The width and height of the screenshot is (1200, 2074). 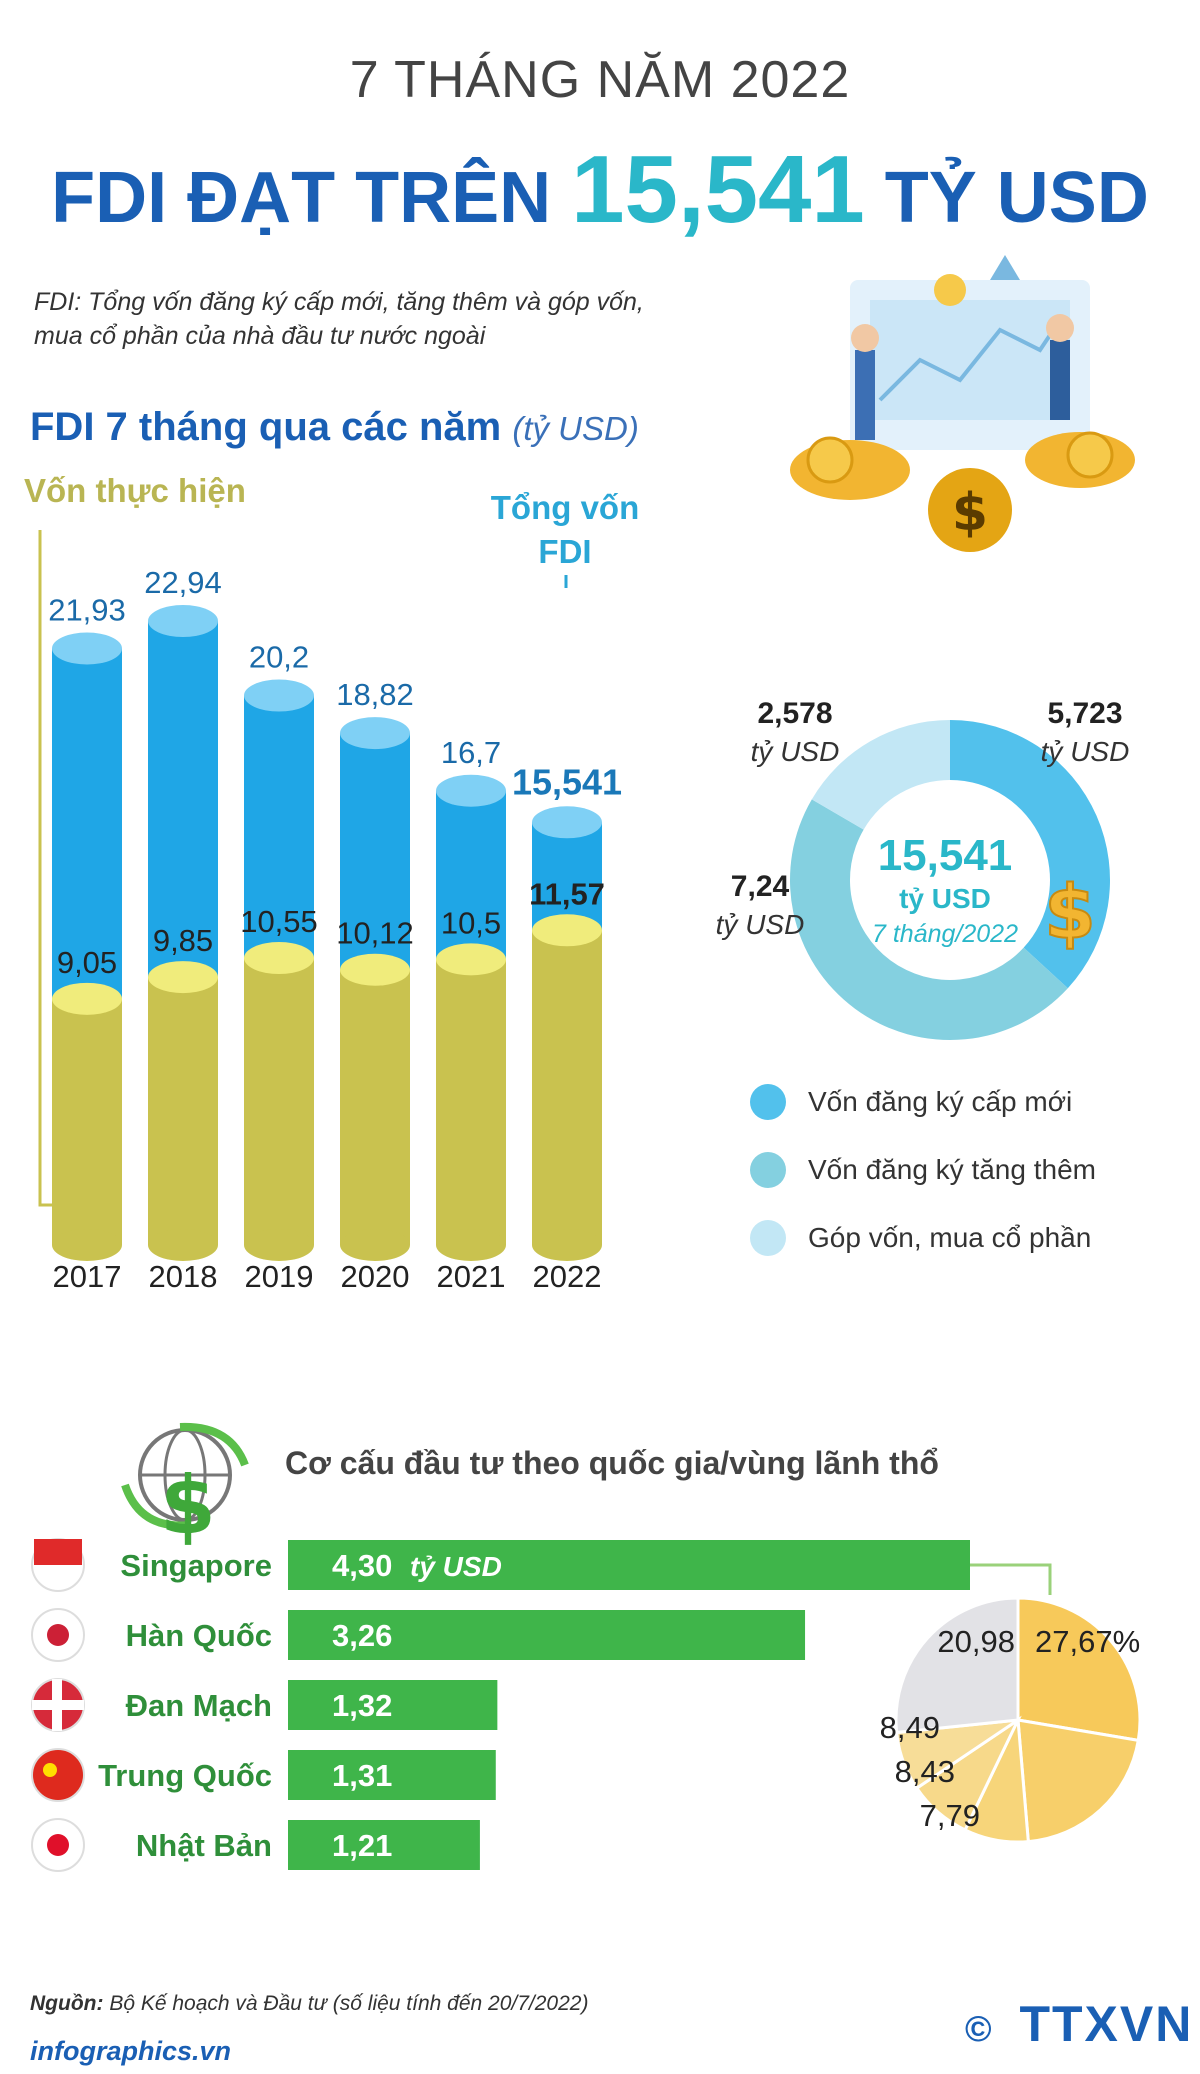 What do you see at coordinates (375, 694) in the screenshot?
I see `bar-total-label-2020: 18,82` at bounding box center [375, 694].